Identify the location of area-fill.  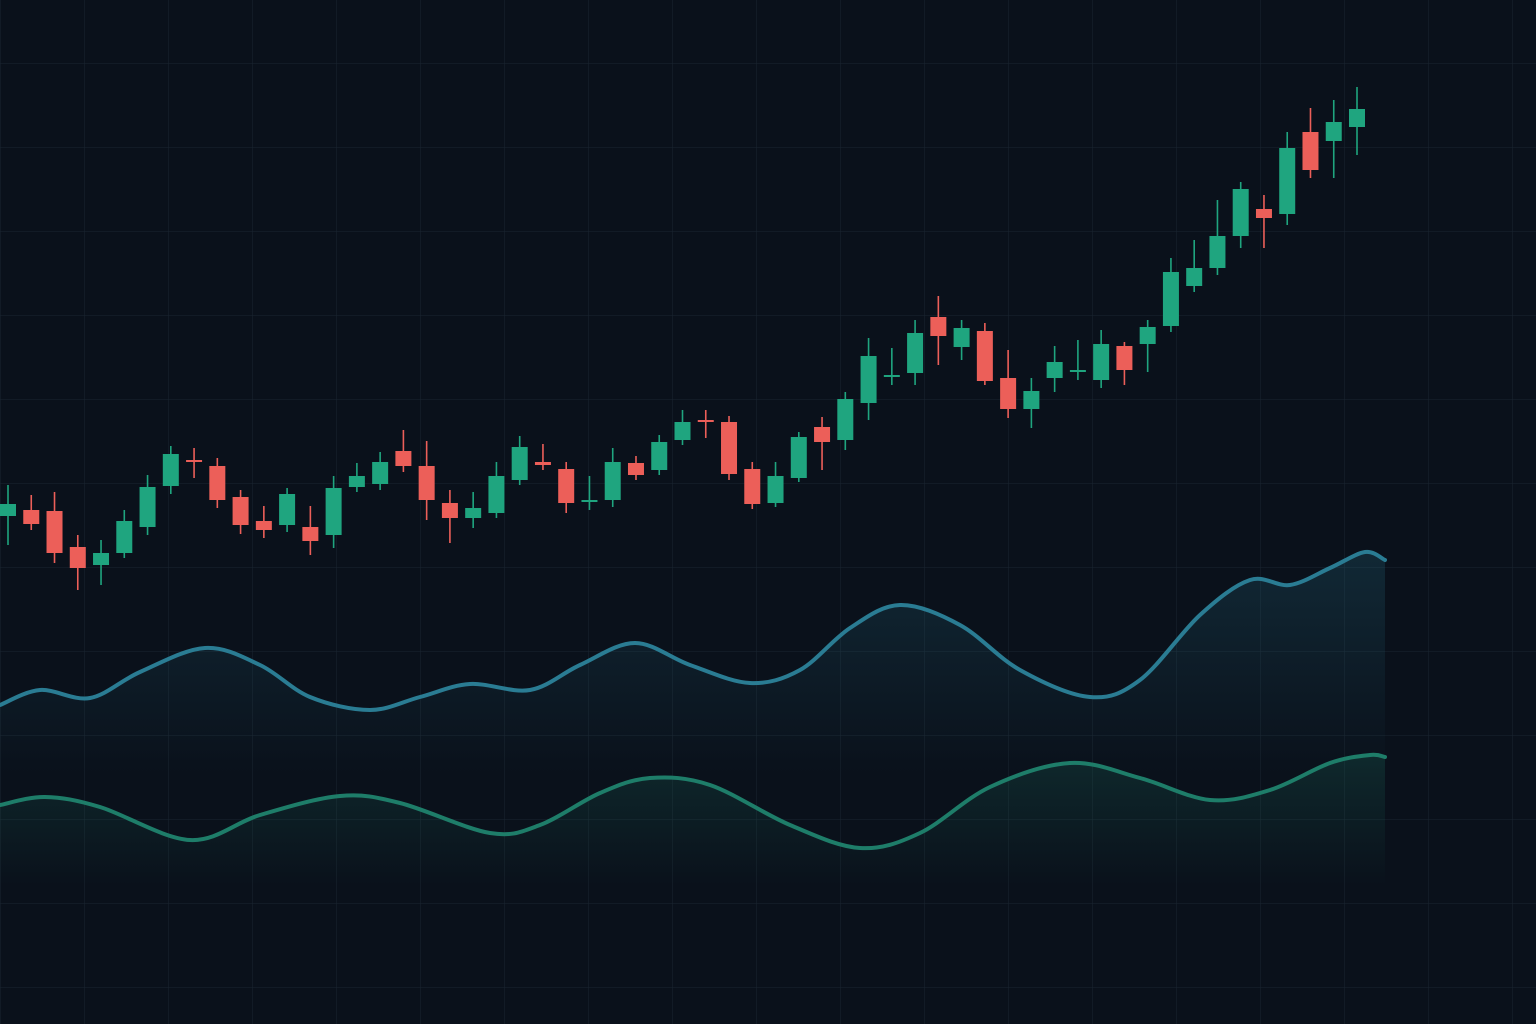
(692, 820).